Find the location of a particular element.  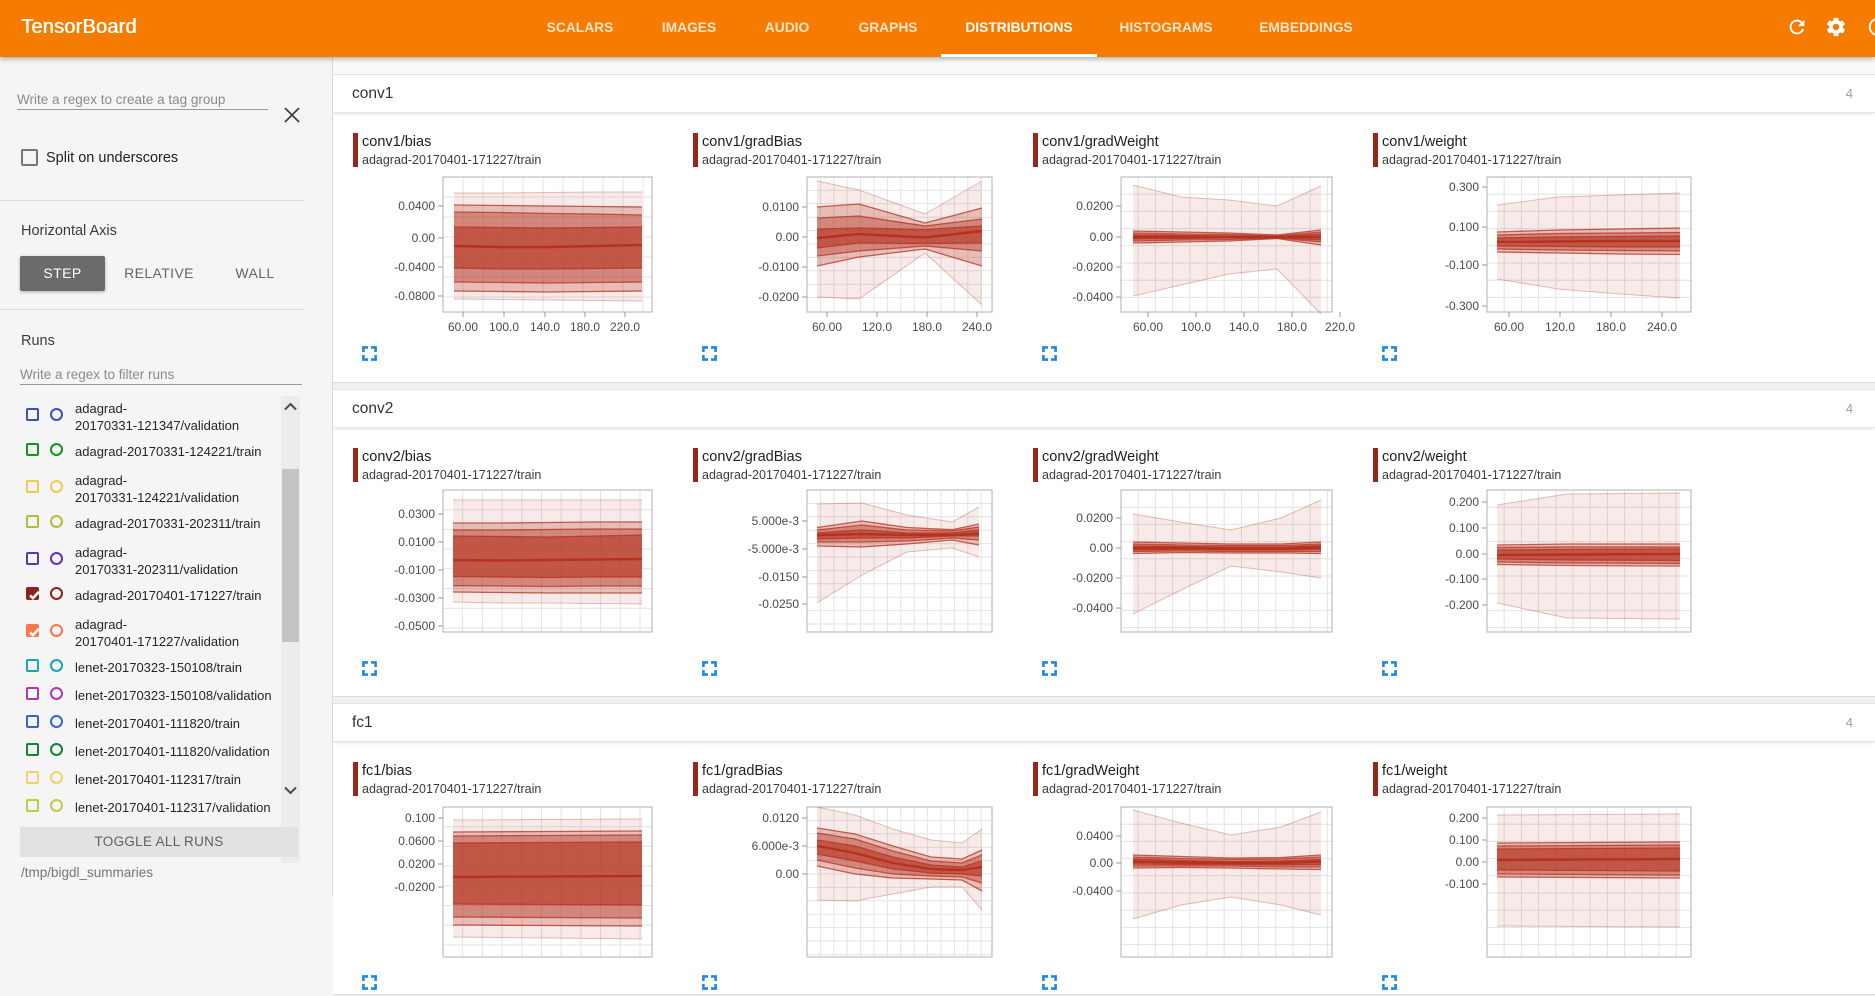

svg-text: 0.0300 is located at coordinates (416, 514).